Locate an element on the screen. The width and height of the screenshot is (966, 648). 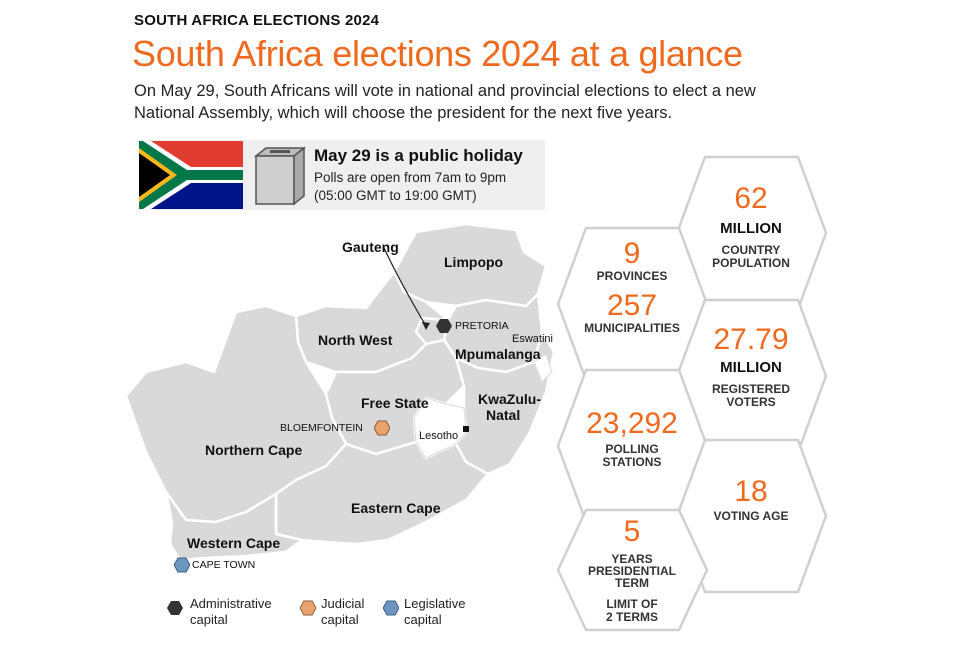
legend-judicial: Judicial capital is located at coordinates (343, 611).